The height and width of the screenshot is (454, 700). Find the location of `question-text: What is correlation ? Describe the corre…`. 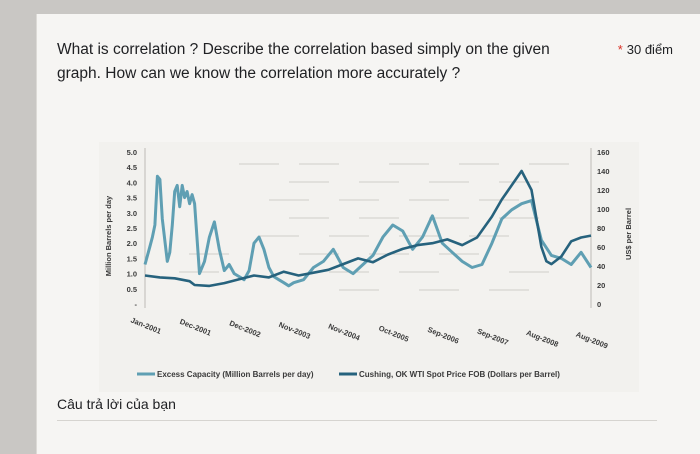

question-text: What is correlation ? Describe the corre… is located at coordinates (303, 61).